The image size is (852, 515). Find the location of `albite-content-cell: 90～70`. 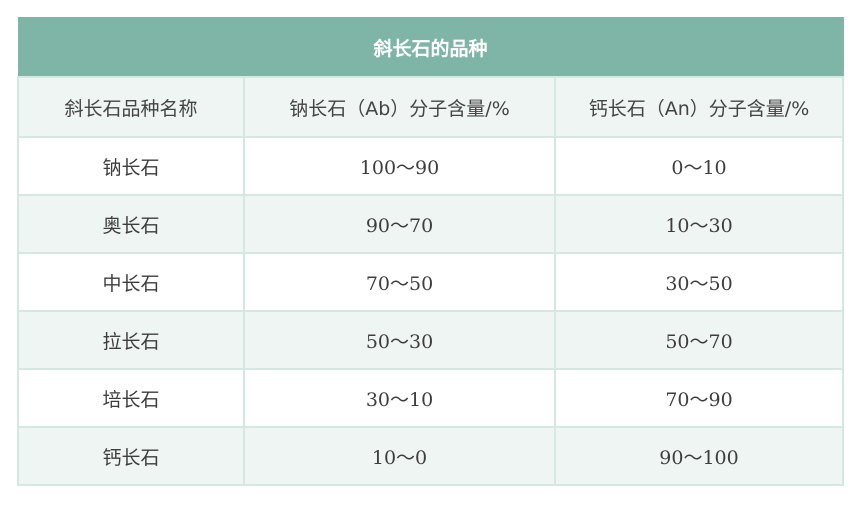

albite-content-cell: 90～70 is located at coordinates (399, 224).